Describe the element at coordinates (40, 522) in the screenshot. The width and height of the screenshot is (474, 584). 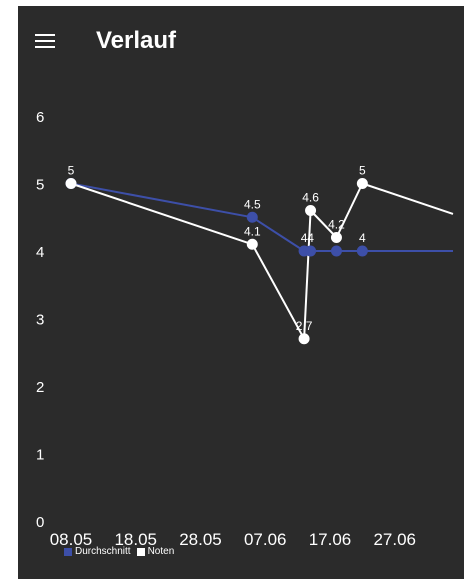
I see `y-tick-label: 0` at that location.